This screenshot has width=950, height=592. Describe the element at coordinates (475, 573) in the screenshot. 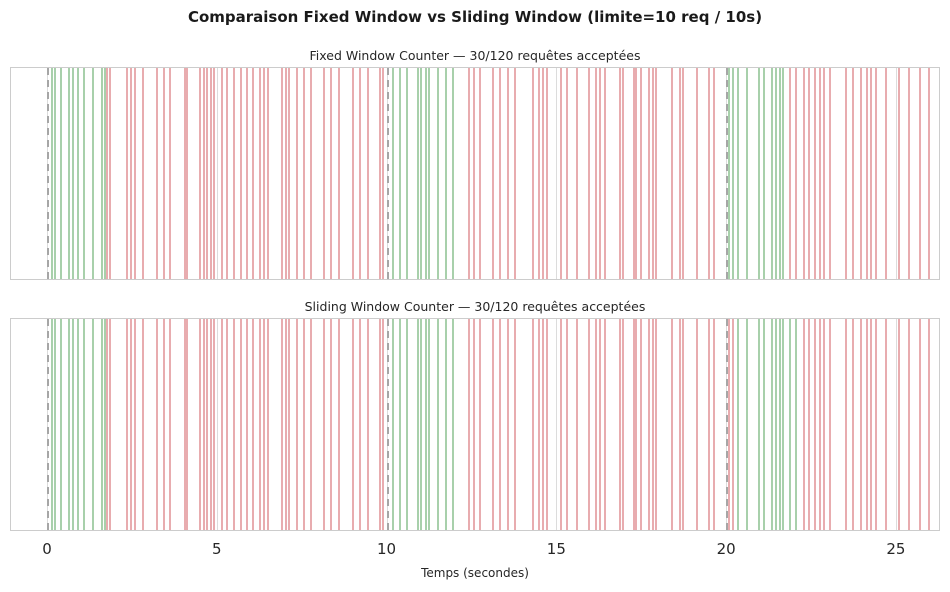

I see `x-axis-label: Temps (secondes)` at that location.